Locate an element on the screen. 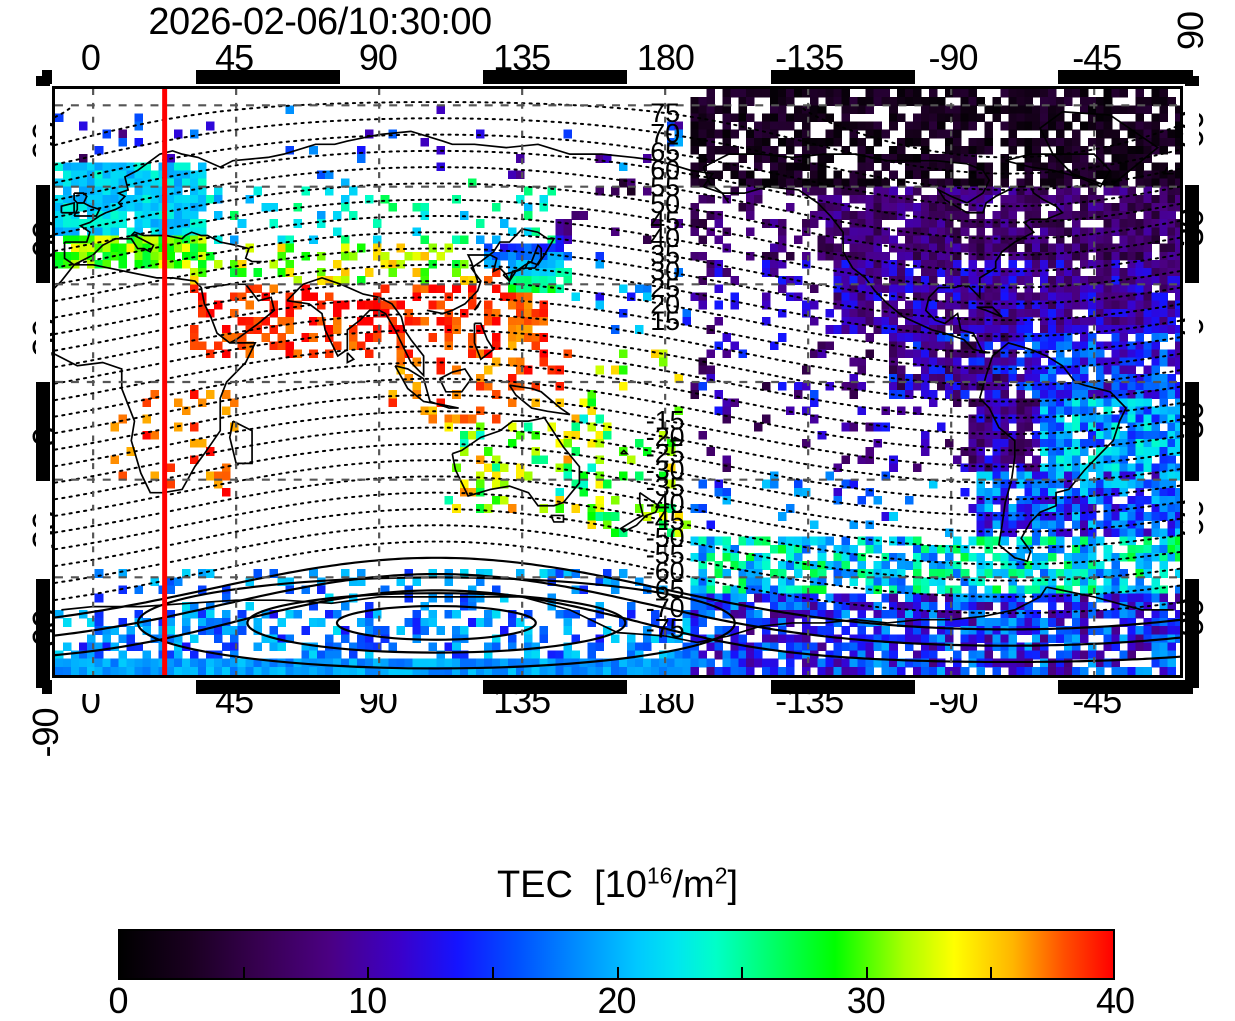 The image size is (1235, 1021). colorbar-unit-post: /m is located at coordinates (693, 885).